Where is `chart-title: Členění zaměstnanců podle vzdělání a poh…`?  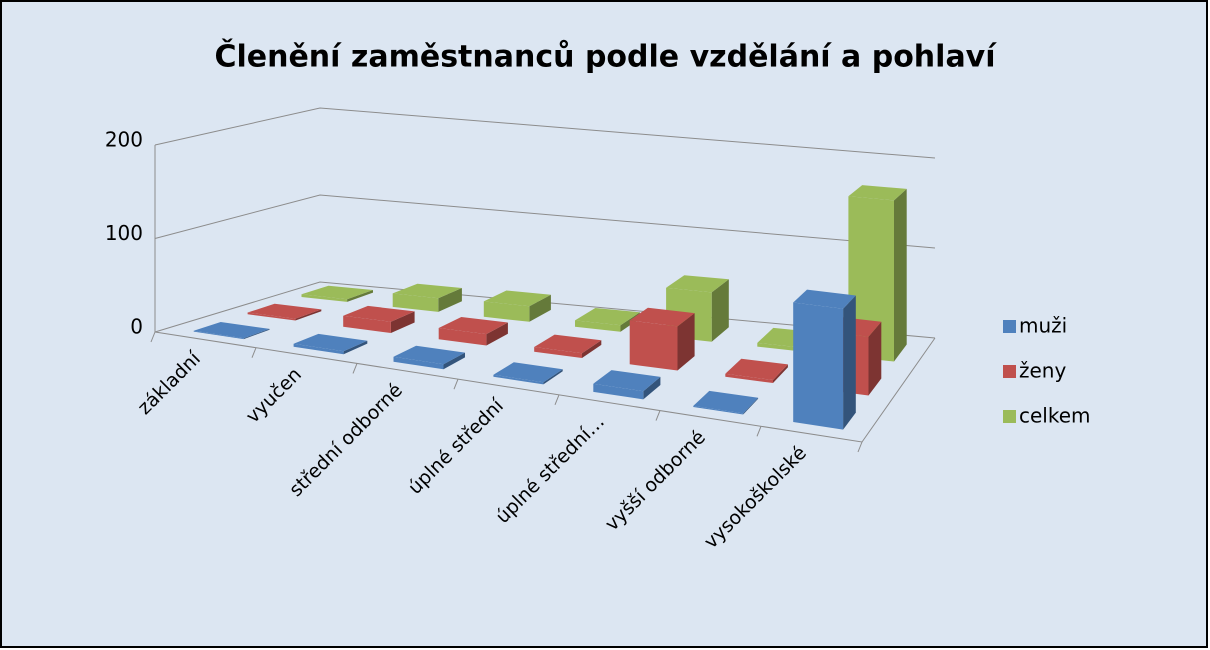
chart-title: Členění zaměstnanců podle vzdělání a poh… is located at coordinates (605, 56).